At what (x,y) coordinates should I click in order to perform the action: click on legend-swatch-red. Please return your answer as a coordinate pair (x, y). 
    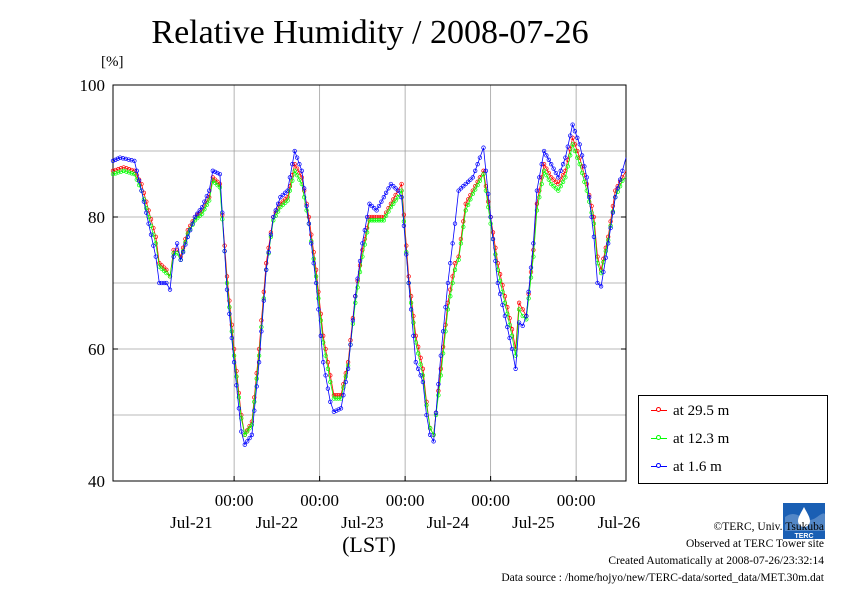
    Looking at the image, I should click on (659, 411).